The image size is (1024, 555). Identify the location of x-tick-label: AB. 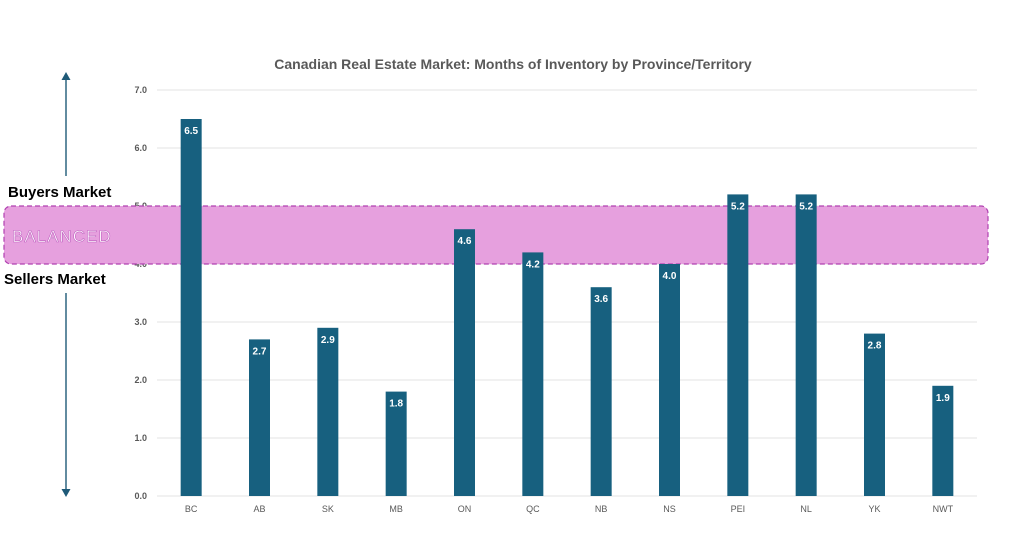
(259, 509).